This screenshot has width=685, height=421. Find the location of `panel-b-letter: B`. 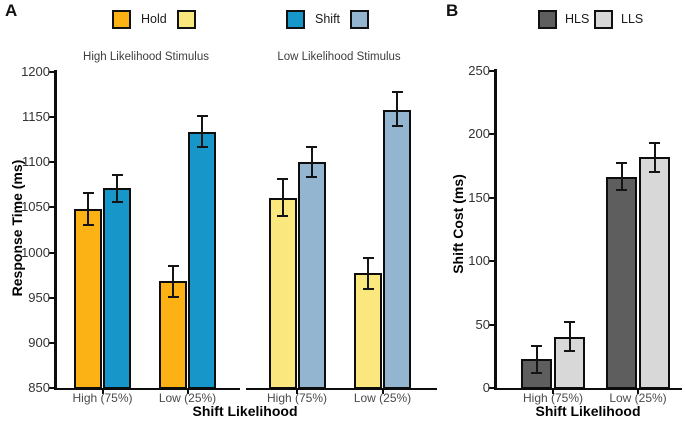

panel-b-letter: B is located at coordinates (452, 10).